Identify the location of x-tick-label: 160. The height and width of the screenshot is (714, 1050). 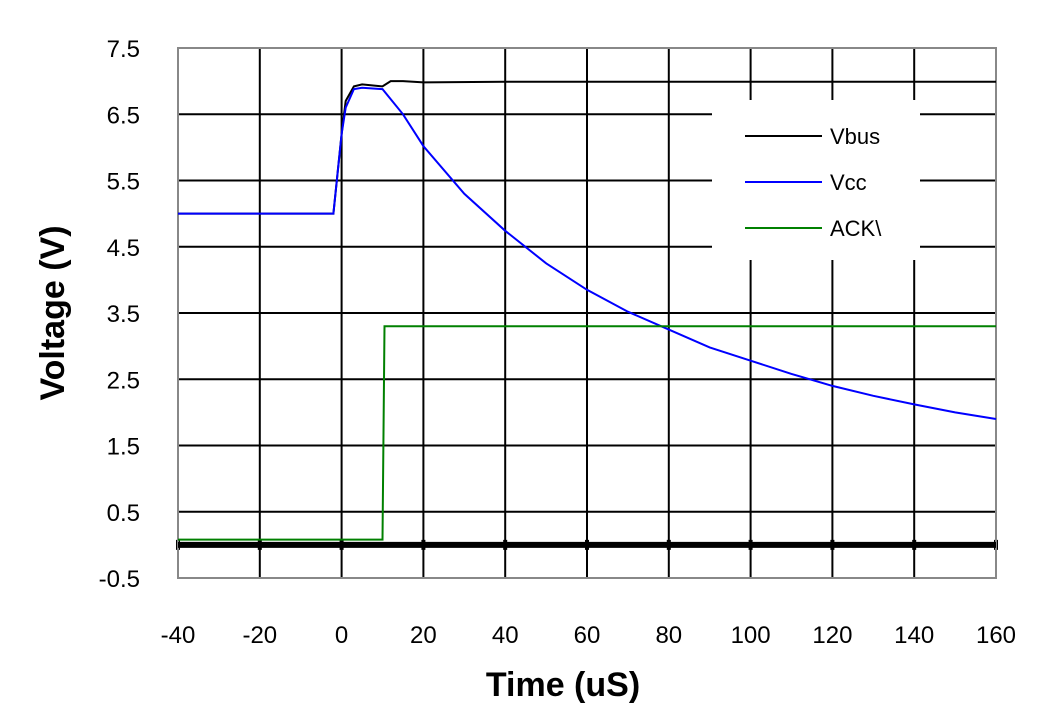
(996, 635).